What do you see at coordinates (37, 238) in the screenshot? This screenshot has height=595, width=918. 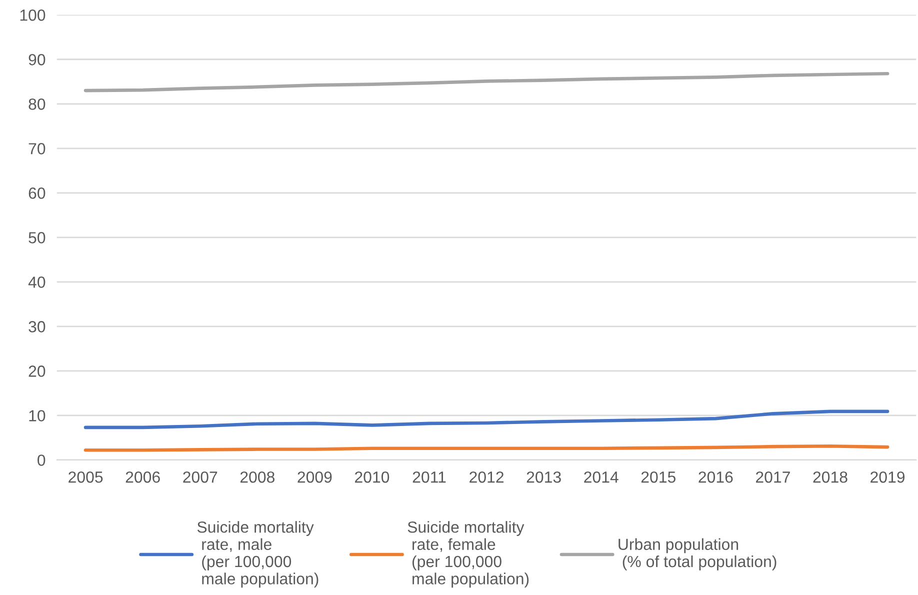 I see `y-tick-label: 50` at bounding box center [37, 238].